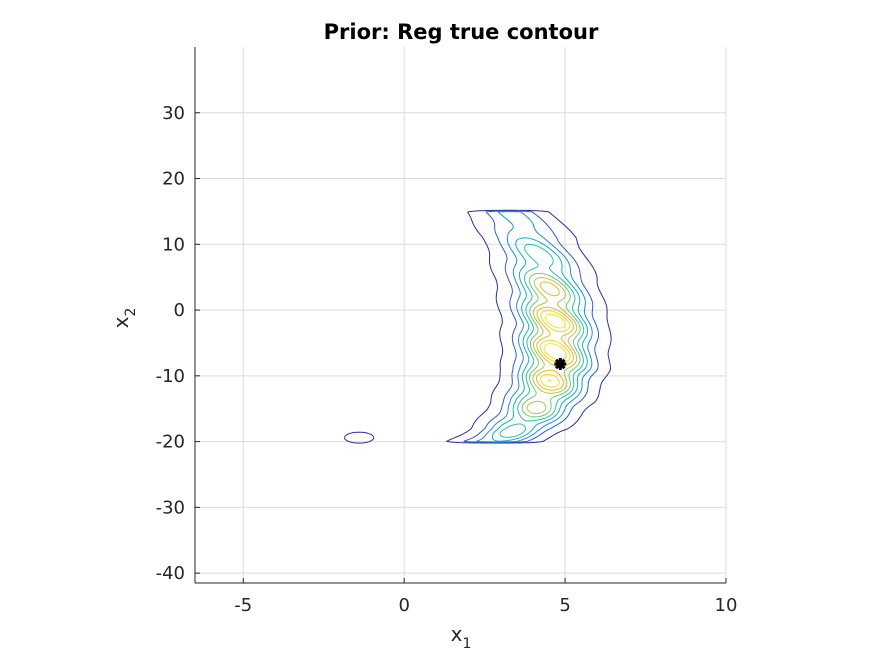 Image resolution: width=891 pixels, height=656 pixels. I want to click on y-axis-label: x2, so click(124, 318).